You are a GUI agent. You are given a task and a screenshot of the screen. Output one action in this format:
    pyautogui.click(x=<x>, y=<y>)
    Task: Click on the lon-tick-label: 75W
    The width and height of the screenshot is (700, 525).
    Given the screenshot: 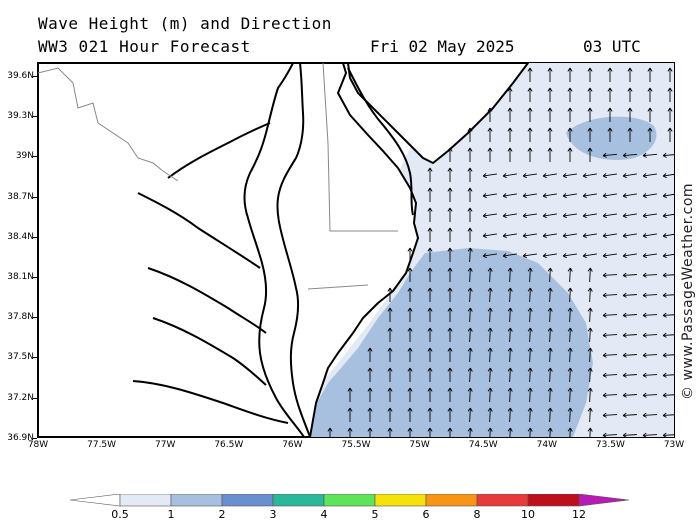 What is the action you would take?
    pyautogui.click(x=419, y=445)
    